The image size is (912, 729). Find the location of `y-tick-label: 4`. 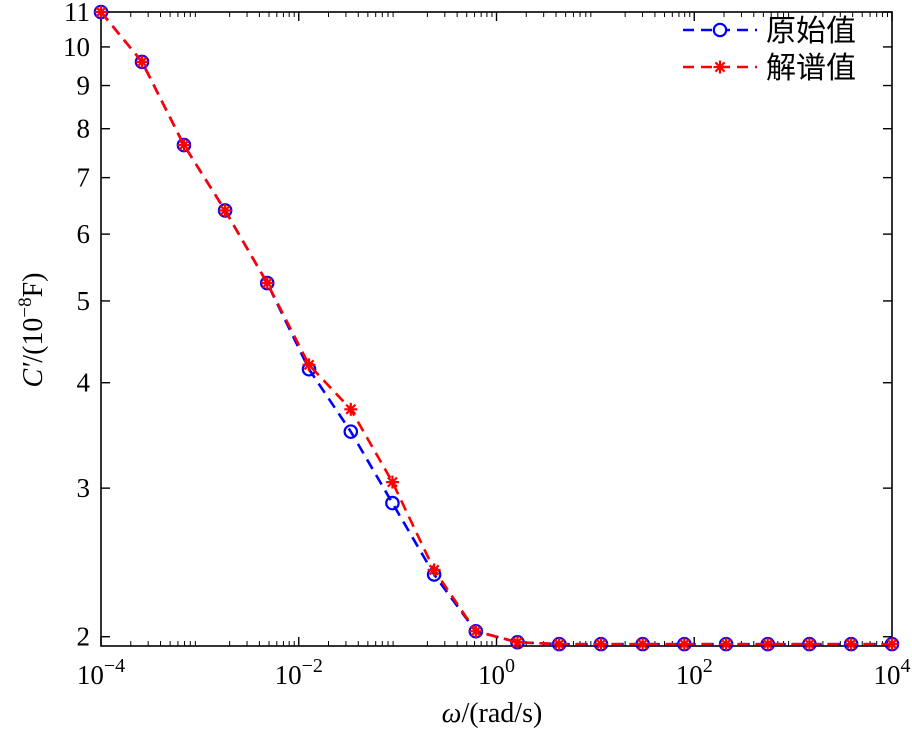

y-tick-label: 4 is located at coordinates (84, 383).